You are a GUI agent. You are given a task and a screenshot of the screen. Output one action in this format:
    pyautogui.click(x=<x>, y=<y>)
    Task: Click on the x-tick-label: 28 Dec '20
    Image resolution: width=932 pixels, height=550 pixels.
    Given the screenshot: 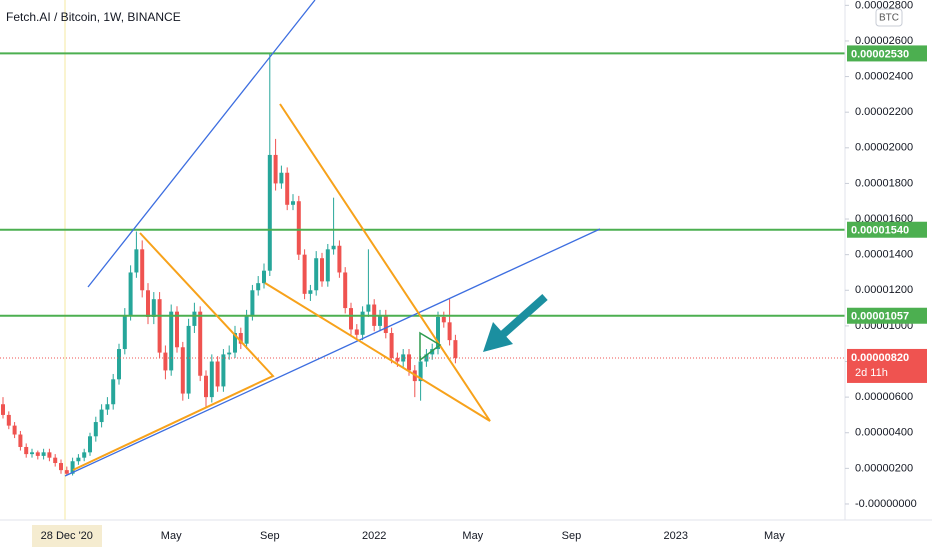 What is the action you would take?
    pyautogui.click(x=67, y=536)
    